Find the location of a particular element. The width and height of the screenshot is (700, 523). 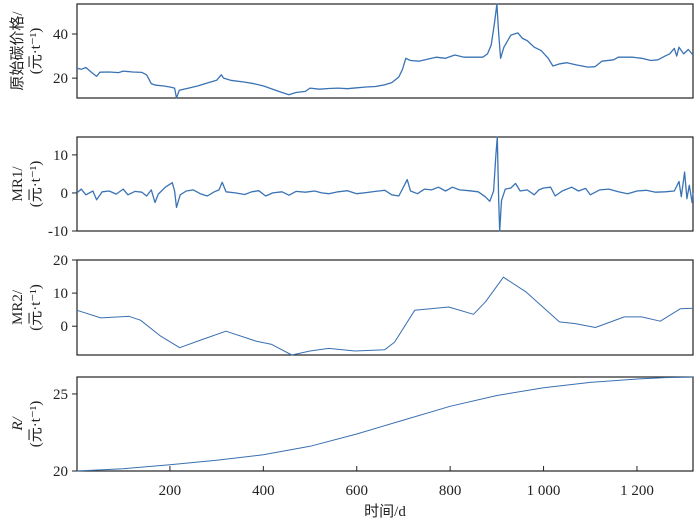

y-tick-label: -10 is located at coordinates (58, 232).